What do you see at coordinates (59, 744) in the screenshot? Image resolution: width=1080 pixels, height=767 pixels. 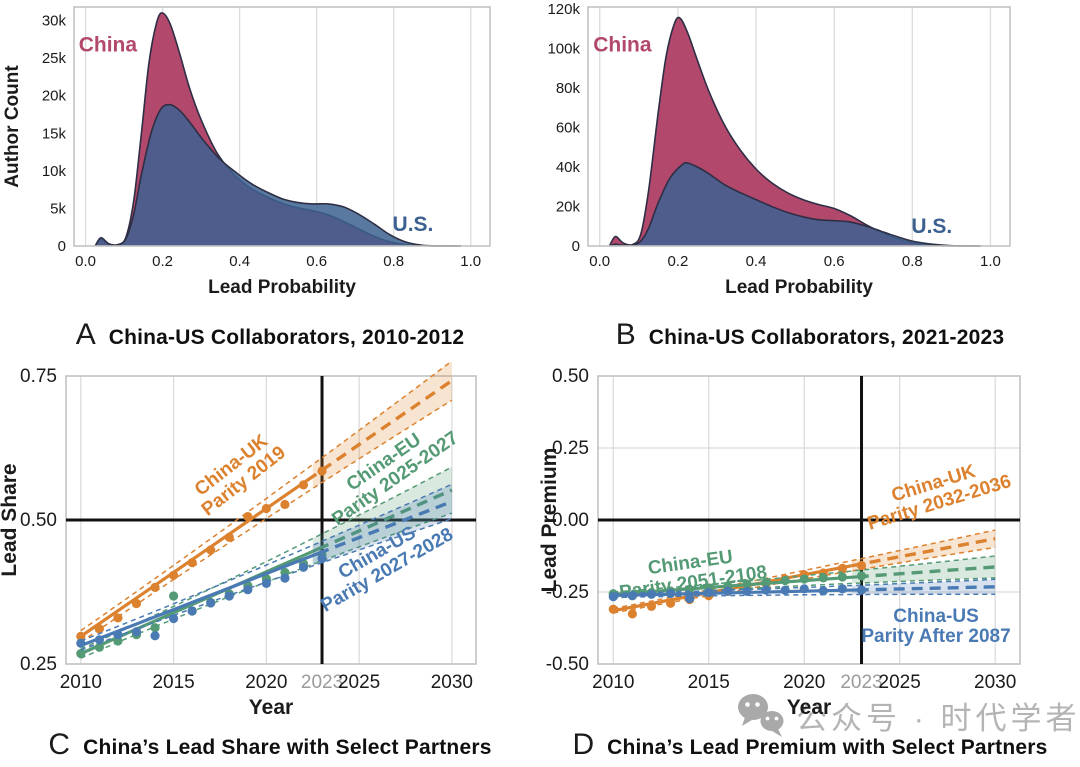 I see `panel-letter-c: C` at bounding box center [59, 744].